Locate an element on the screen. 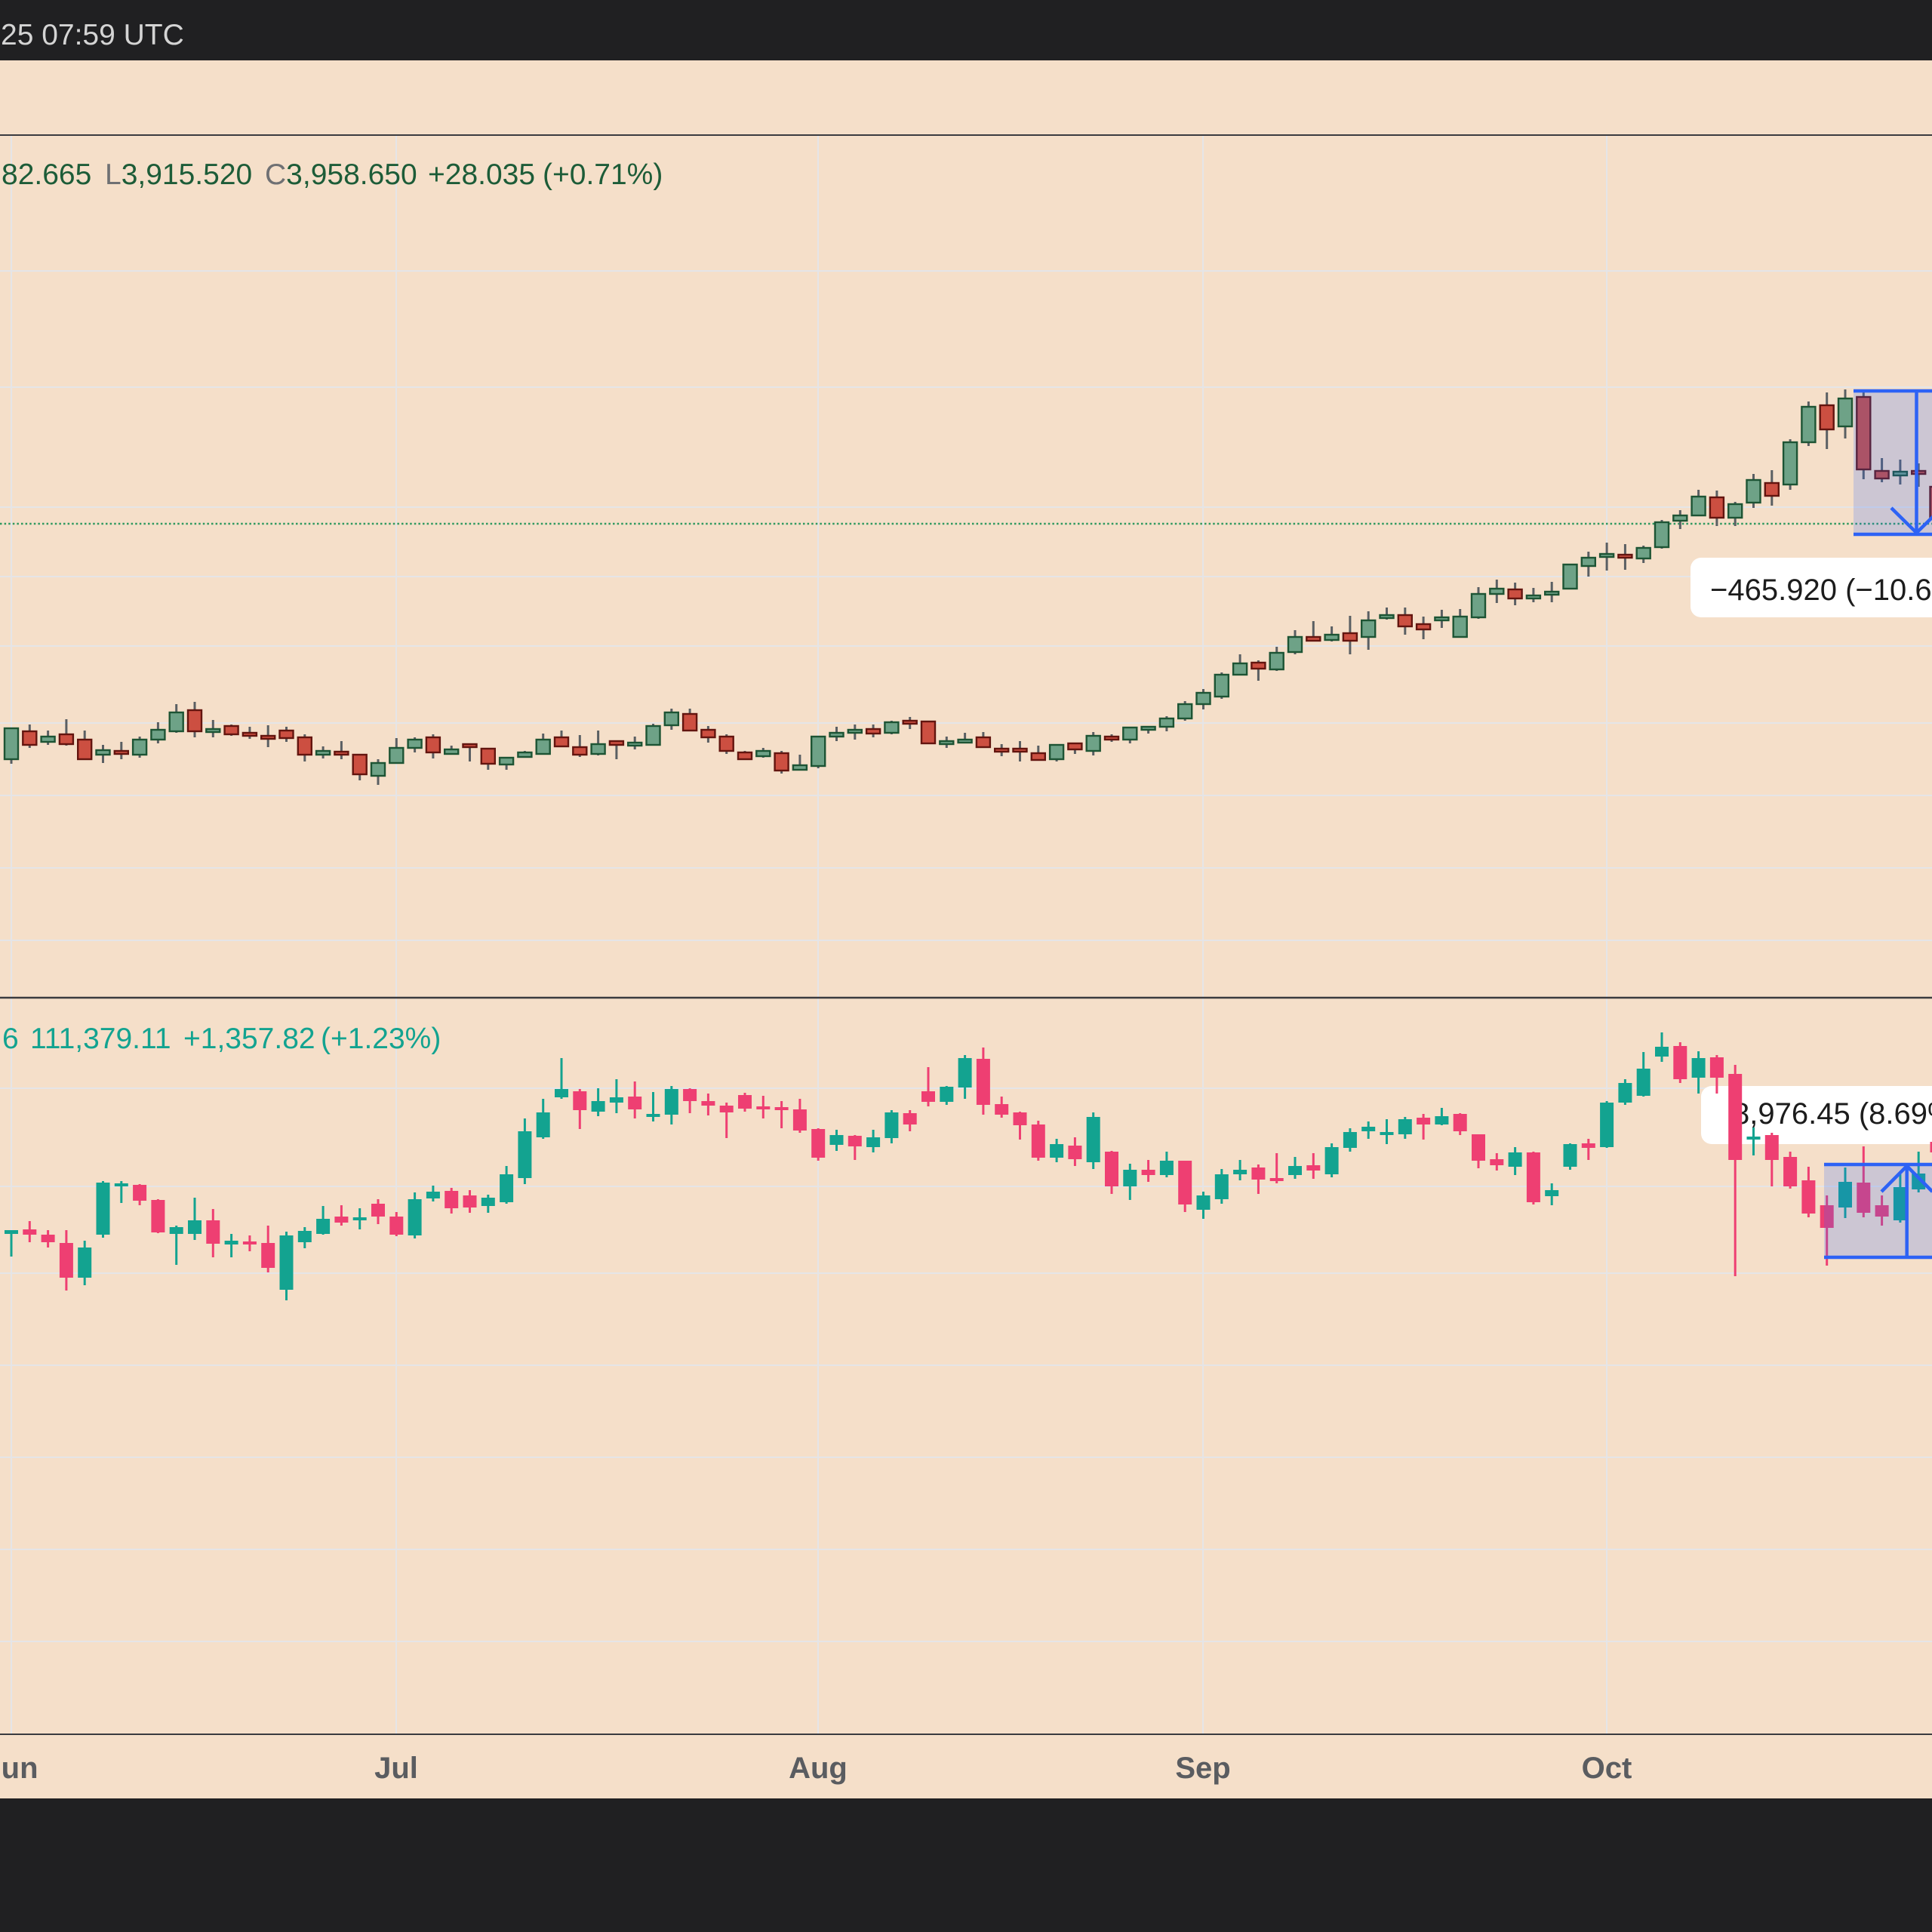 This screenshot has height=1932, width=1932. svg-text: 8,976.45 (8.69%) is located at coordinates (1832, 1114).